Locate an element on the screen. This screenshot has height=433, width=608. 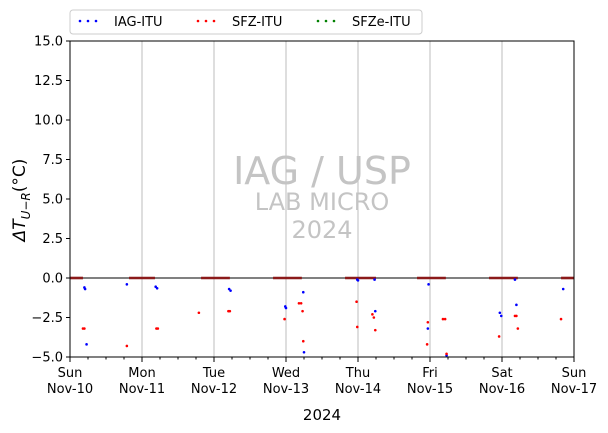
x-tick-label-day: Mon is located at coordinates (141, 373).